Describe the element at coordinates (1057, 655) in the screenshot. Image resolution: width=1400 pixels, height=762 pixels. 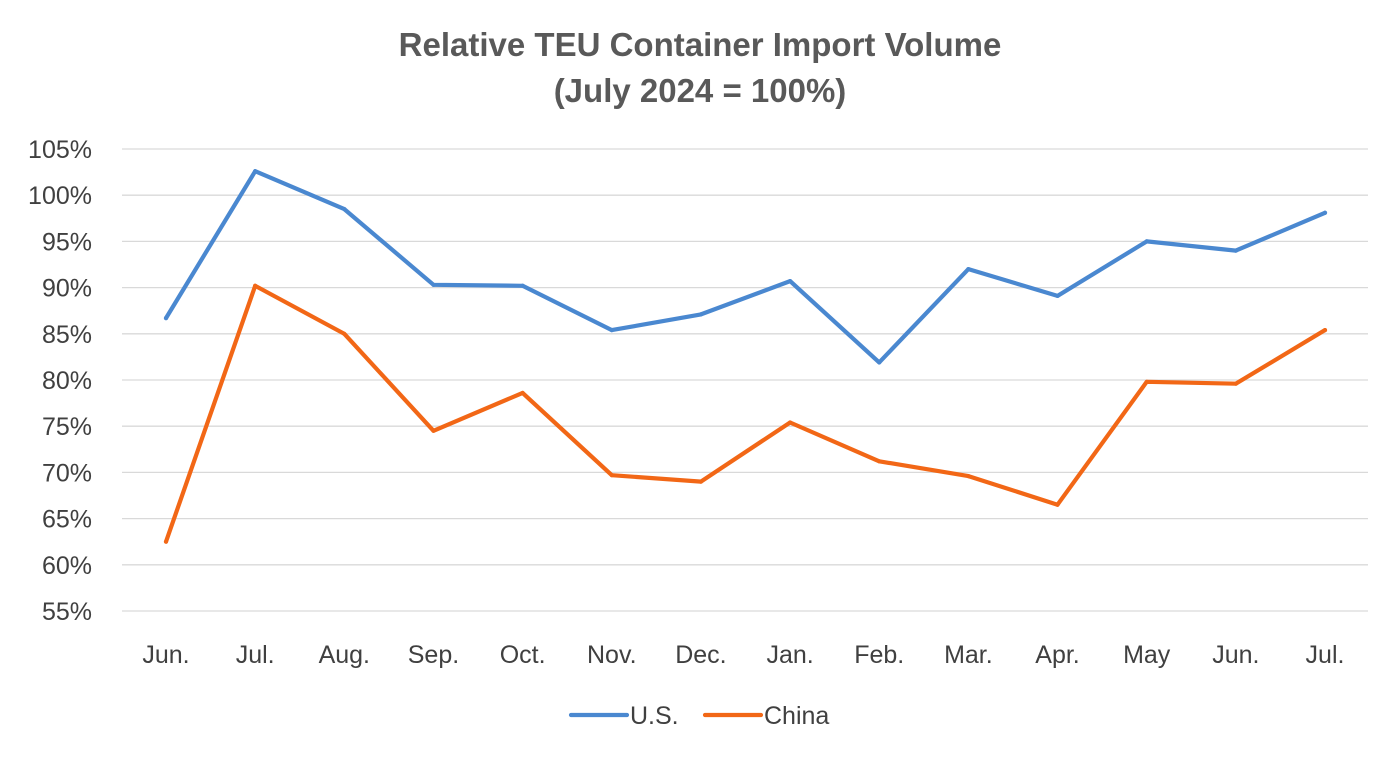
I see `x-tick-label: Apr.` at that location.